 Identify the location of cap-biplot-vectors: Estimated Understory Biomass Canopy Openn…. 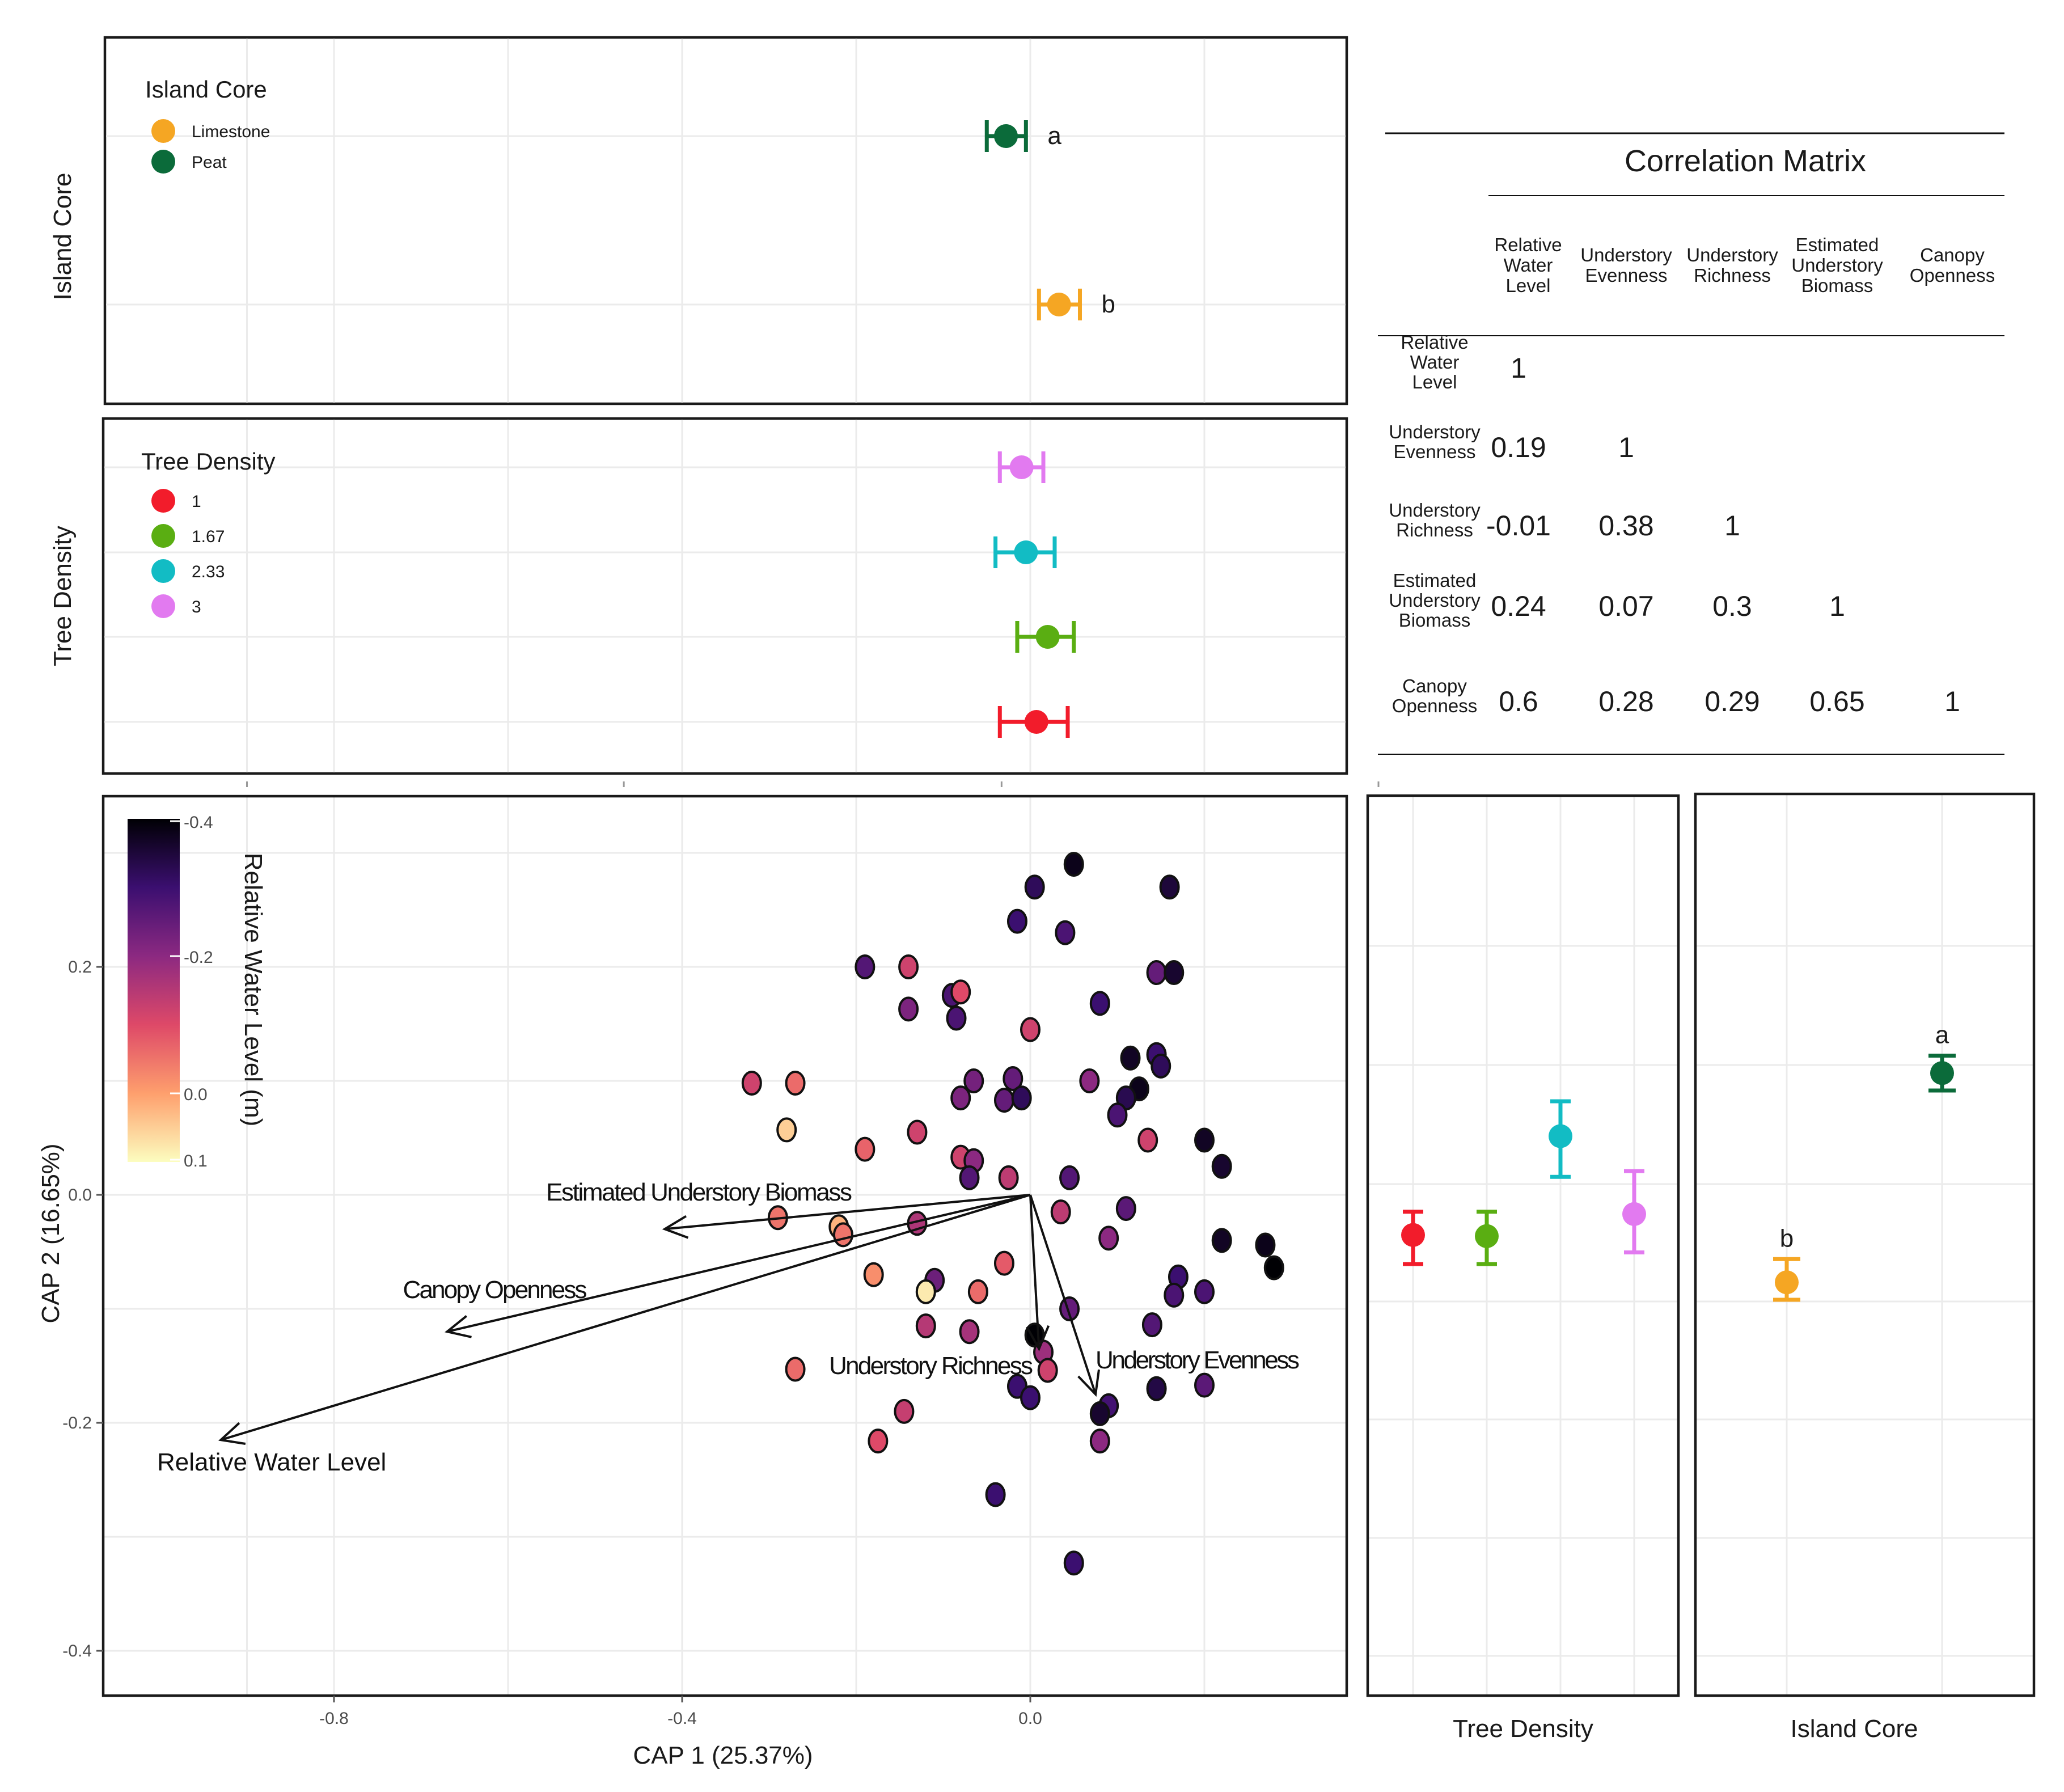
(728, 1327).